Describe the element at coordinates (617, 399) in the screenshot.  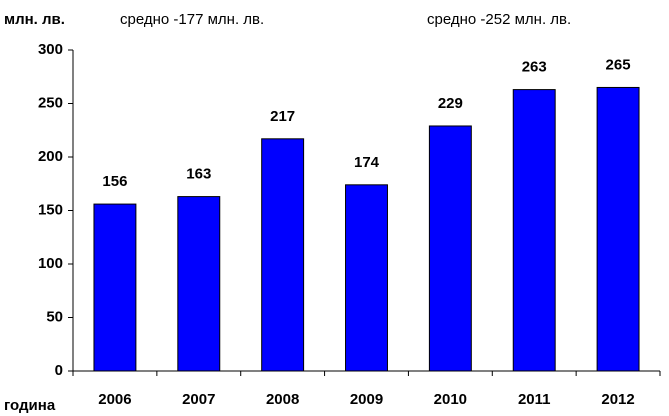
I see `x-tick-label: 2012` at that location.